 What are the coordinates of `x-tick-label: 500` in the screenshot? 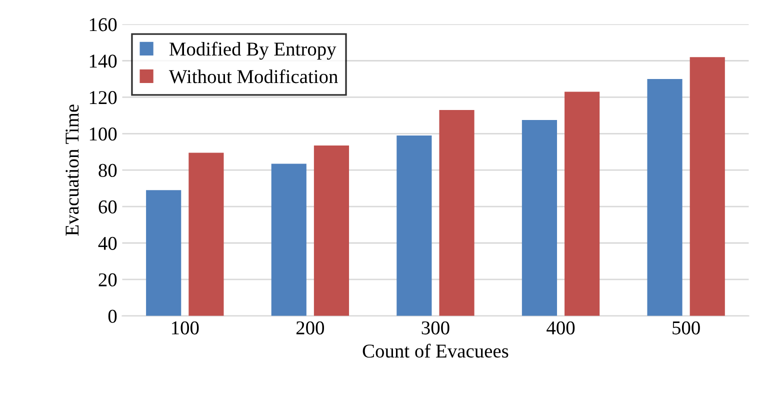 It's located at (686, 327).